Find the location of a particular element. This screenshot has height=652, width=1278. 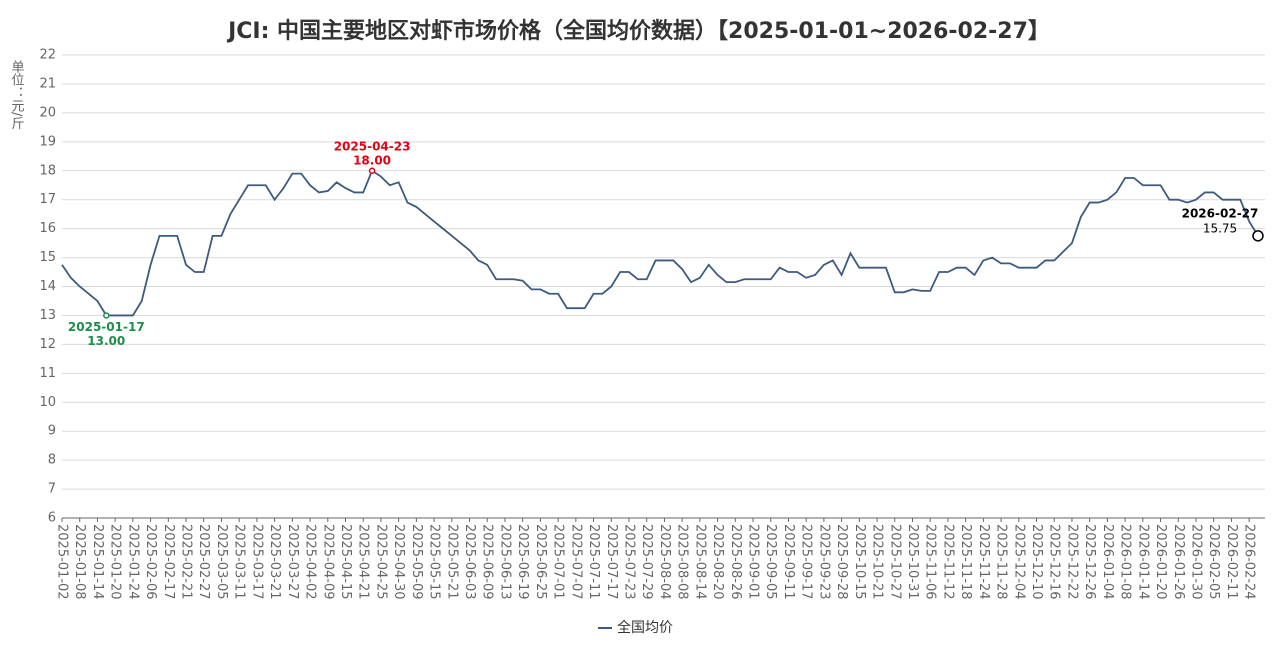

y-tick-label: 13 is located at coordinates (47, 315).